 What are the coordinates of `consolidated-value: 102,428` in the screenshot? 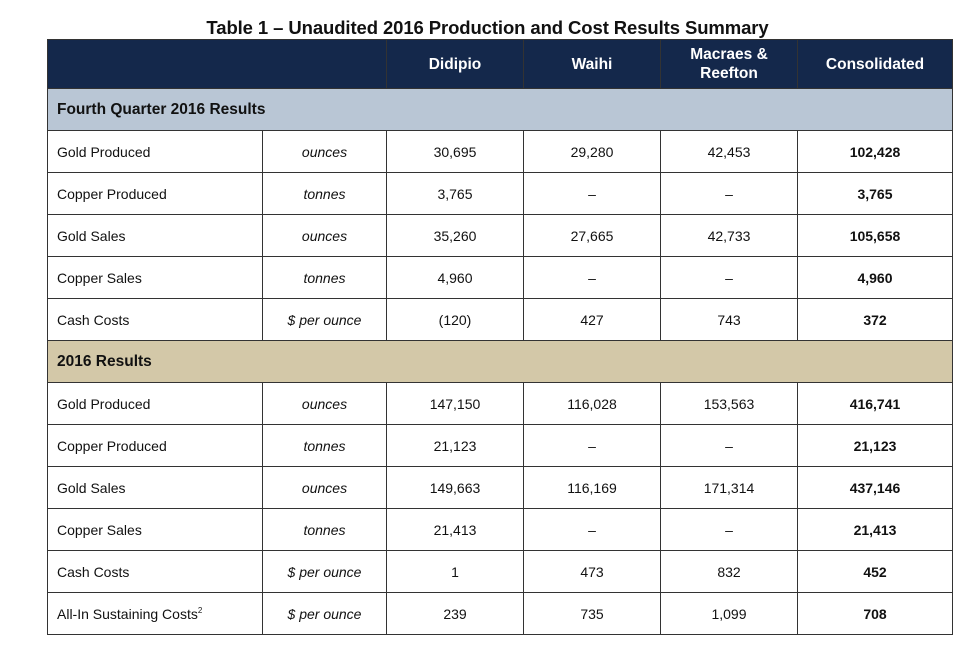 It's located at (875, 151).